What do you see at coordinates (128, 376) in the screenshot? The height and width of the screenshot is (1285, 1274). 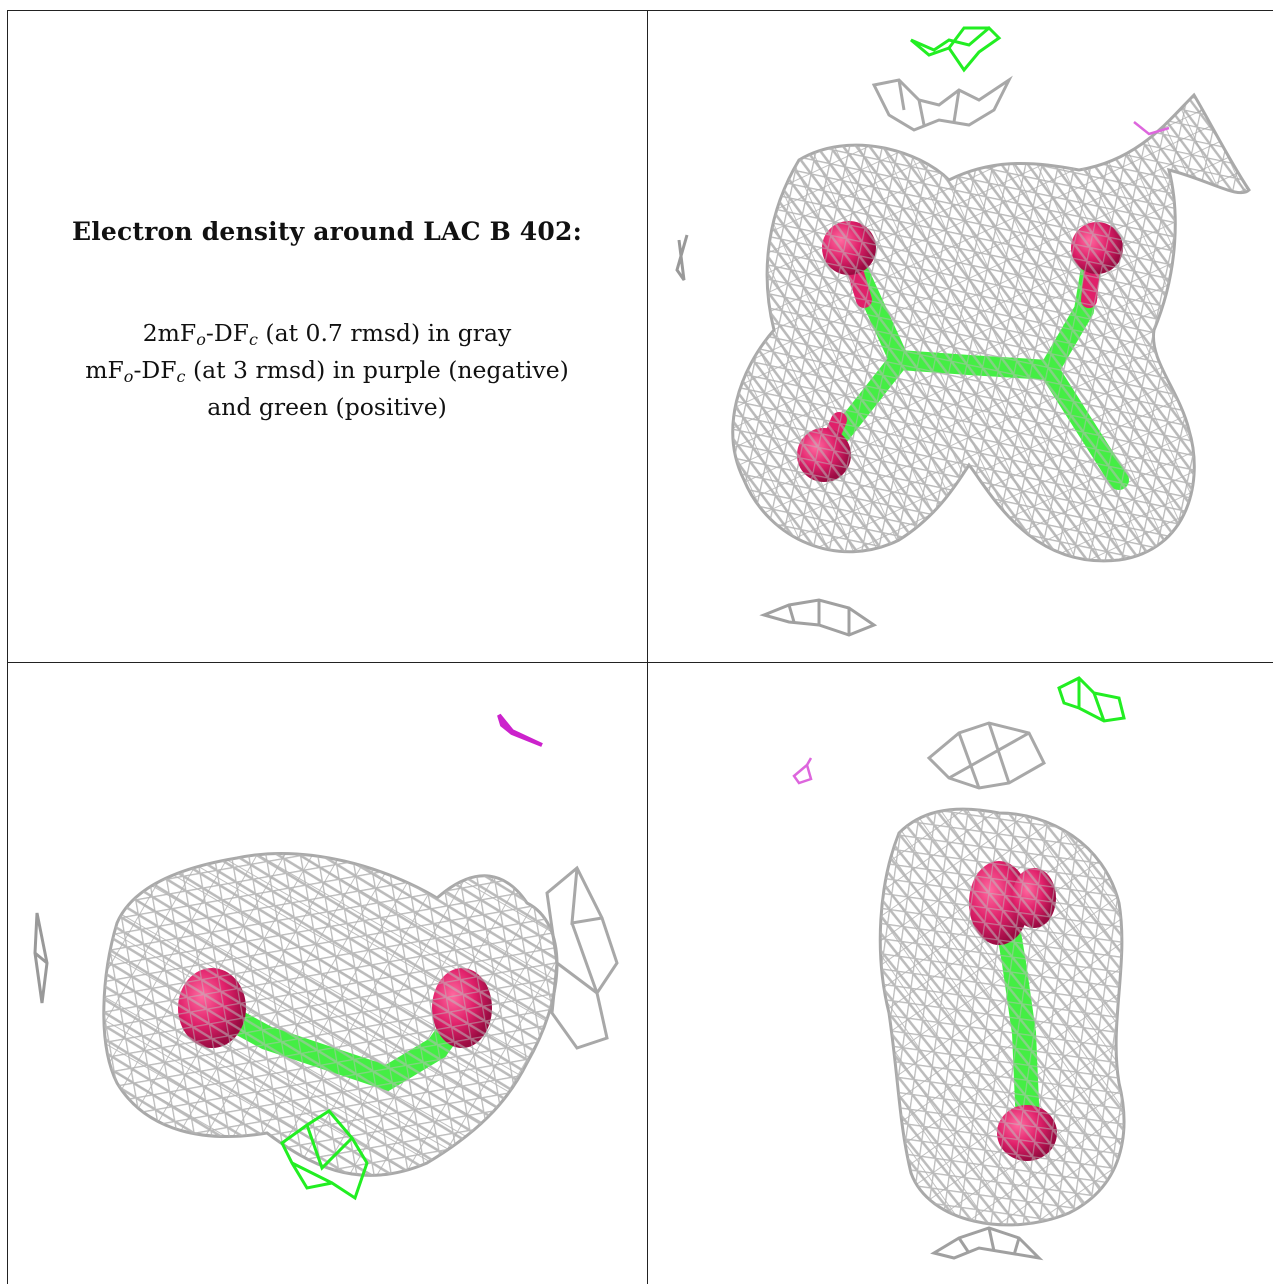 I see `line2-sub-o: o` at bounding box center [128, 376].